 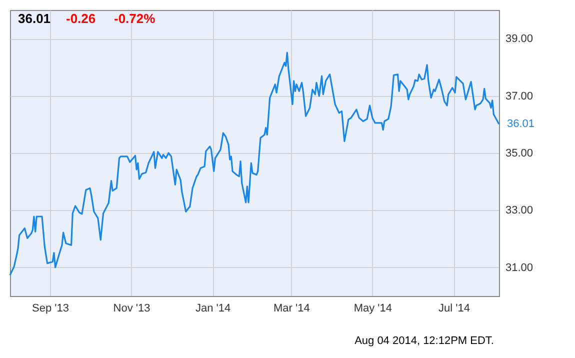 What do you see at coordinates (520, 210) in the screenshot?
I see `y-tick-label: 33.00` at bounding box center [520, 210].